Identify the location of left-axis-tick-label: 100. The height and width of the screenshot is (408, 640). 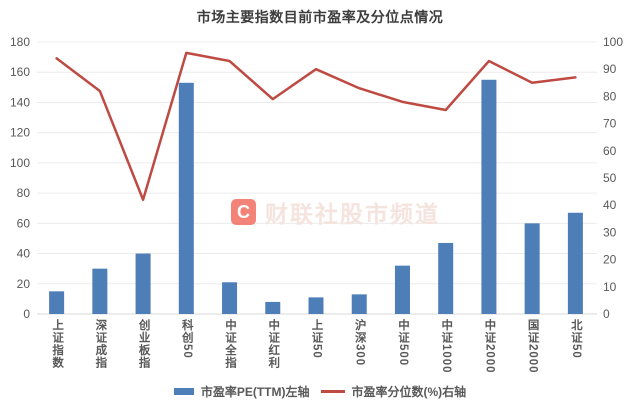
(20, 163).